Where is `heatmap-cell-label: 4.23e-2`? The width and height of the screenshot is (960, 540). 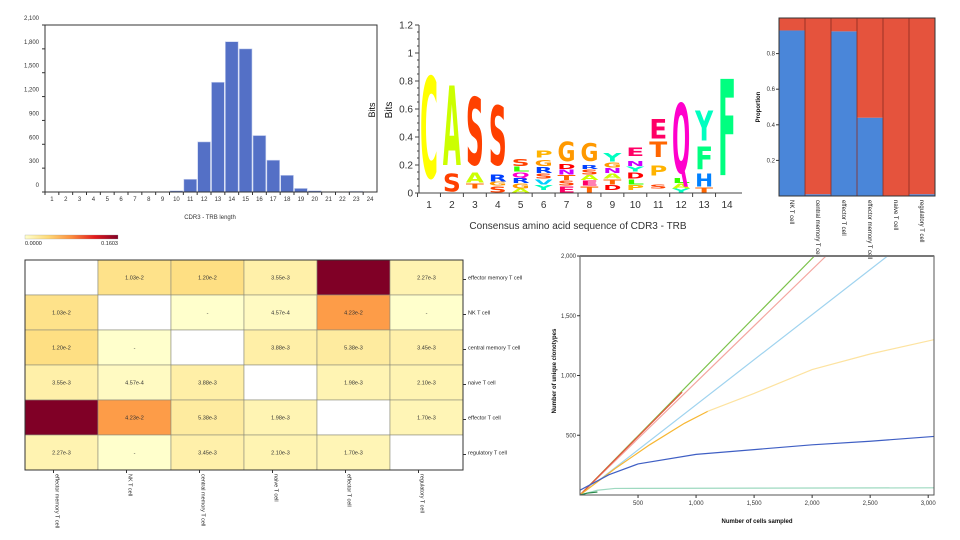 heatmap-cell-label: 4.23e-2 is located at coordinates (134, 419).